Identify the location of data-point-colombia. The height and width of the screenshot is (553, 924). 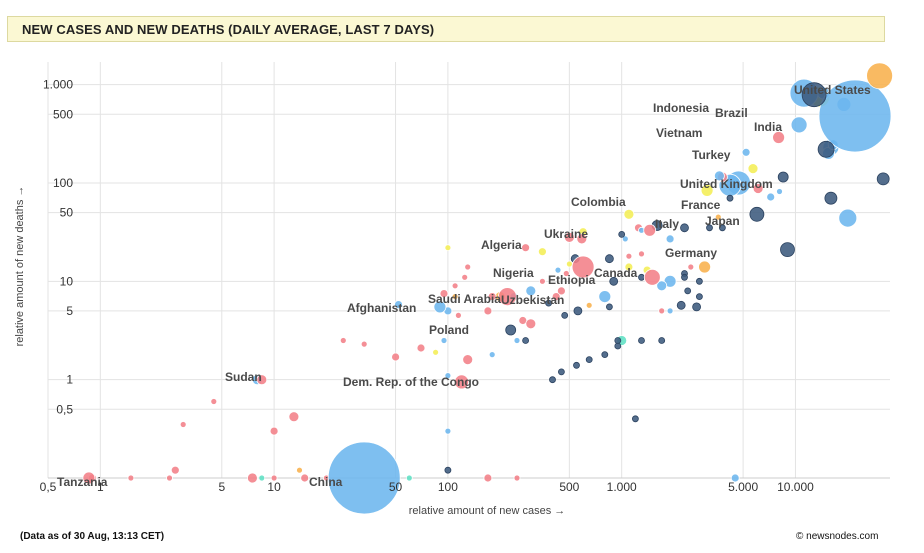
(707, 190).